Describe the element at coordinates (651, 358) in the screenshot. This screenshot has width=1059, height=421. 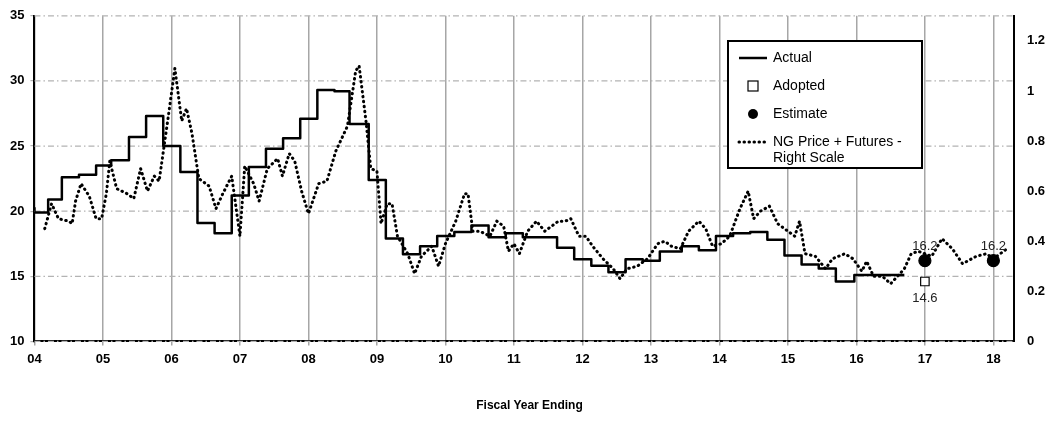
I see `x-tick-label: 13` at that location.